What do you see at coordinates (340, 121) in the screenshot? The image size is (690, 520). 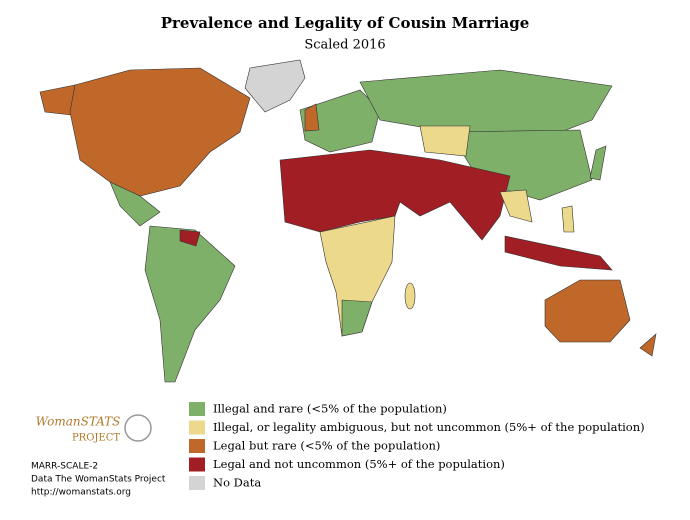 I see `europe` at bounding box center [340, 121].